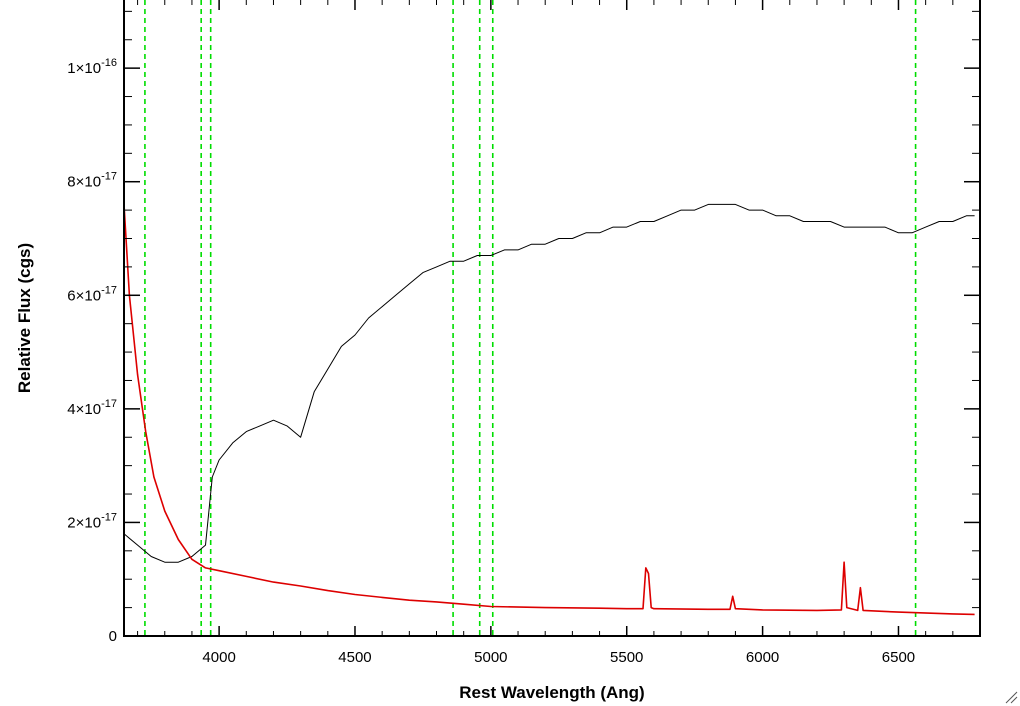  Describe the element at coordinates (626, 657) in the screenshot. I see `x-tick-label: 5500` at that location.